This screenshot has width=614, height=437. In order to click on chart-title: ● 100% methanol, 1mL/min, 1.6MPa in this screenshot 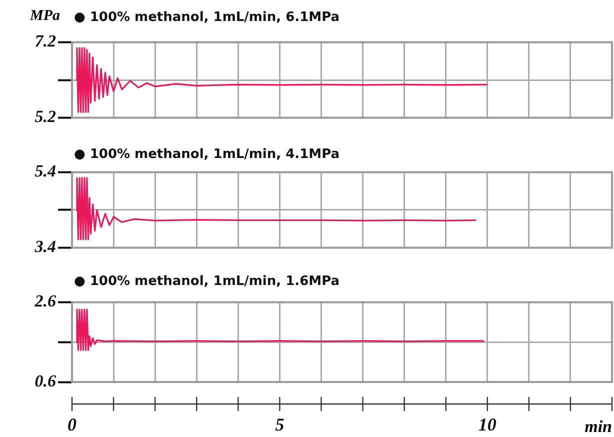, I will do `click(207, 281)`.